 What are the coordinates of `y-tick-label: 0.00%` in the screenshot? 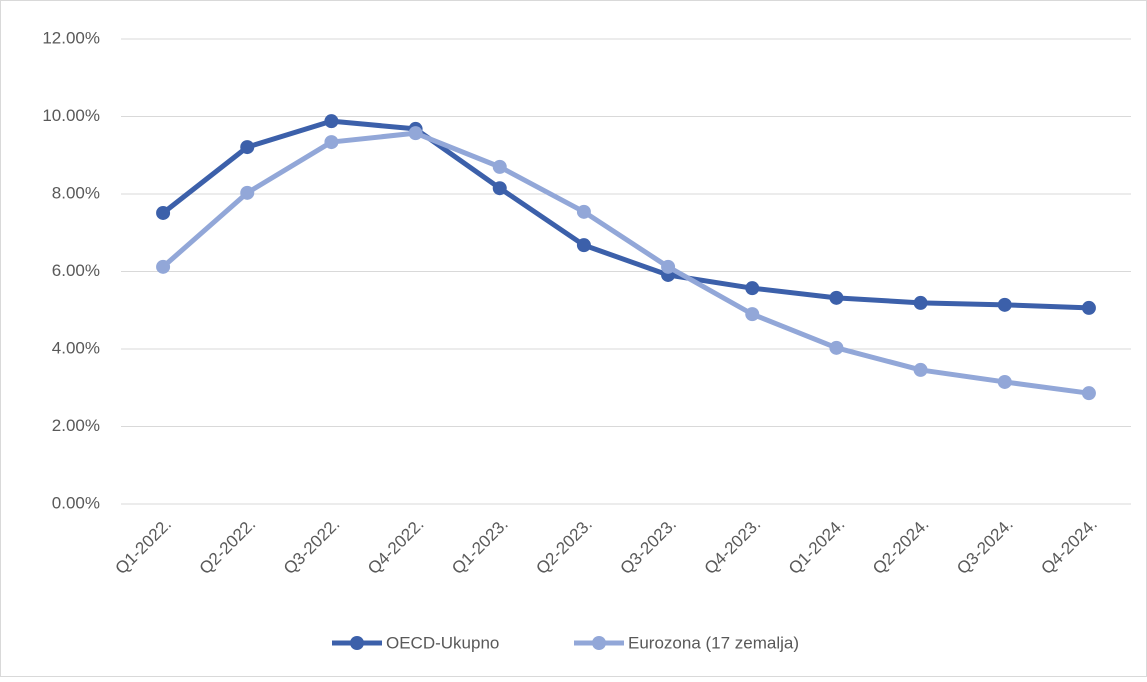 It's located at (76, 502).